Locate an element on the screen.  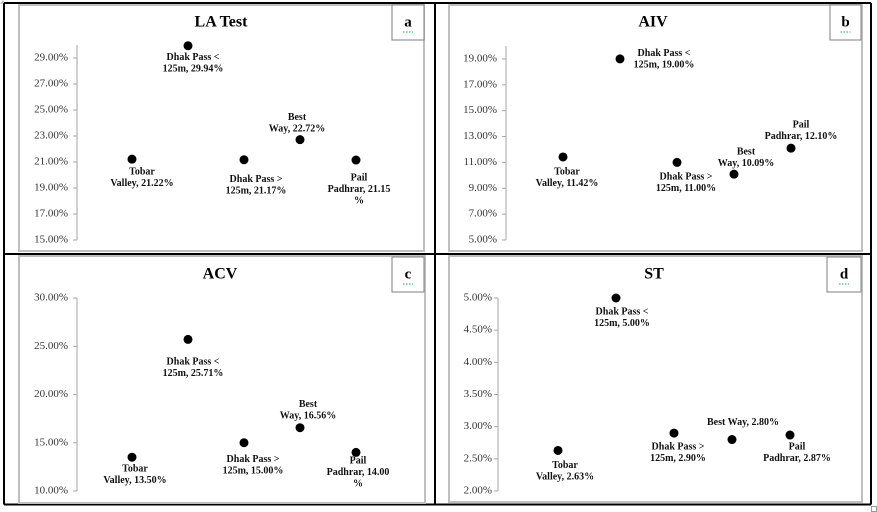
data-label-line: Best Way, 2.80% is located at coordinates (743, 422).